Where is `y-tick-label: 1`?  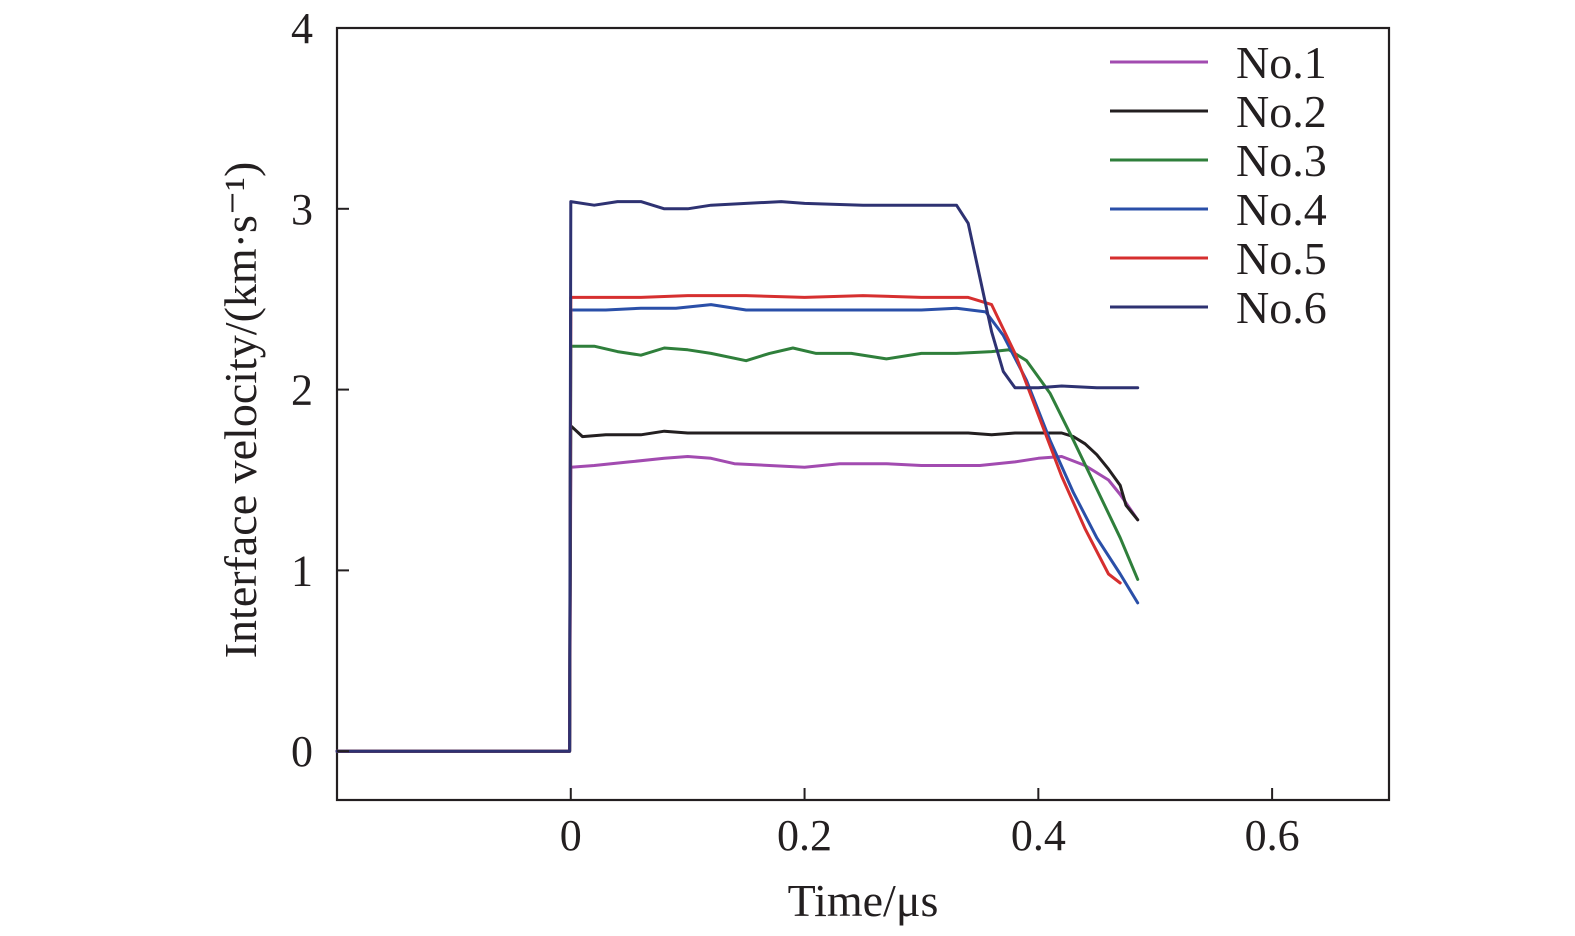 y-tick-label: 1 is located at coordinates (302, 570).